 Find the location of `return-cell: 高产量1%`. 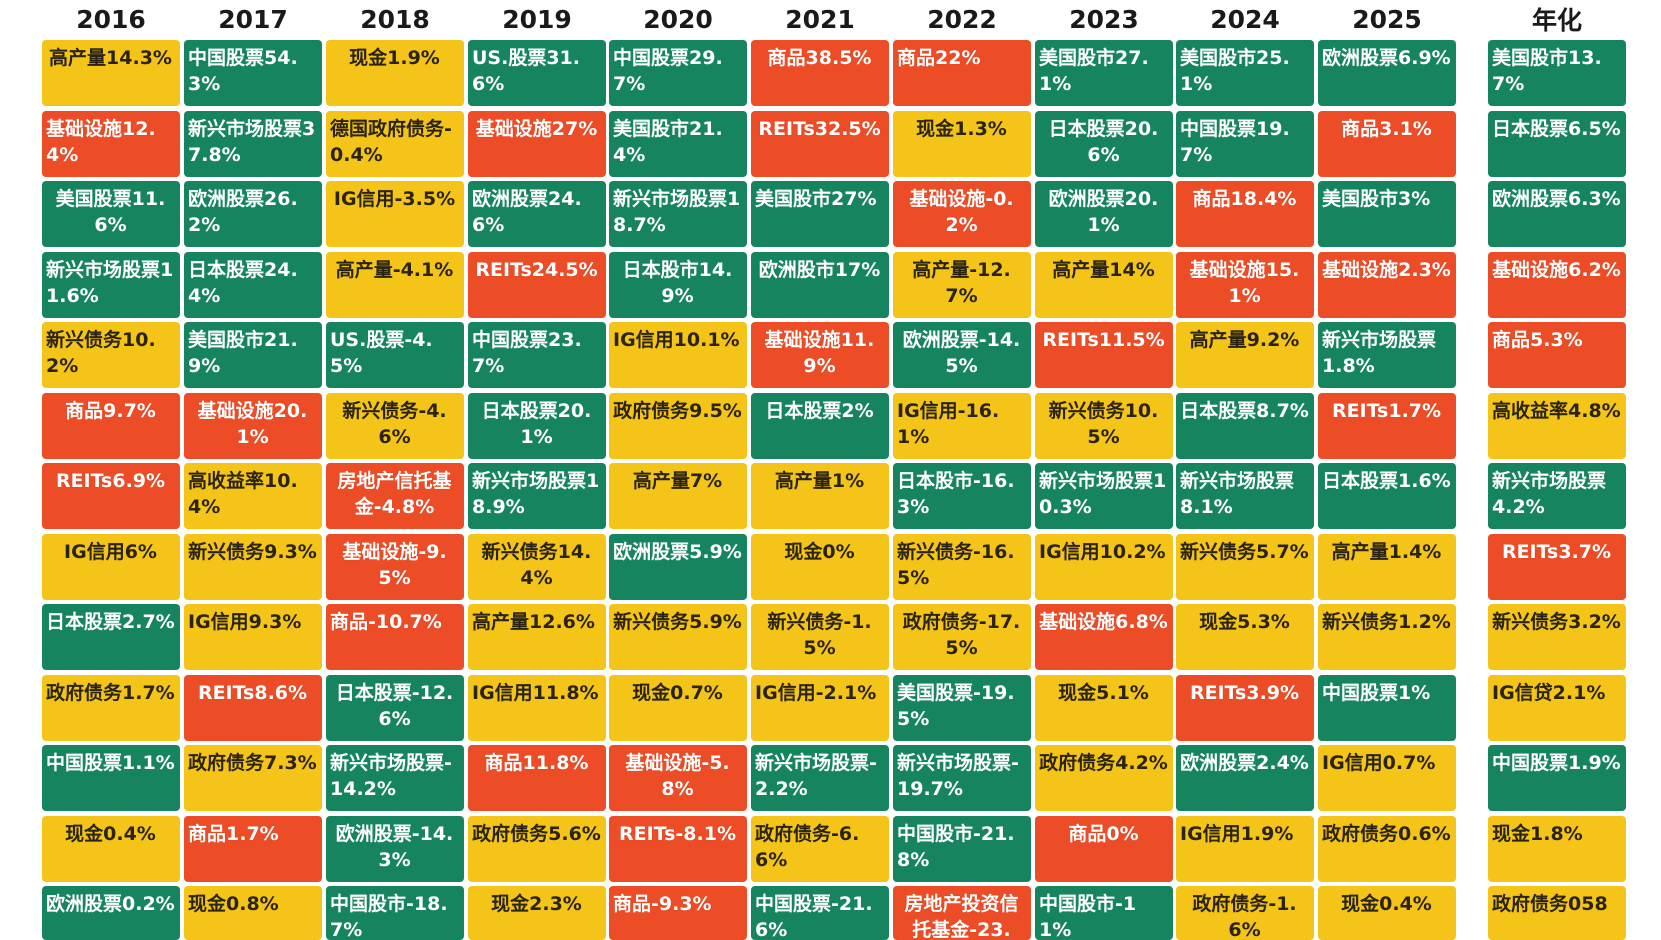

return-cell: 高产量1% is located at coordinates (820, 496).